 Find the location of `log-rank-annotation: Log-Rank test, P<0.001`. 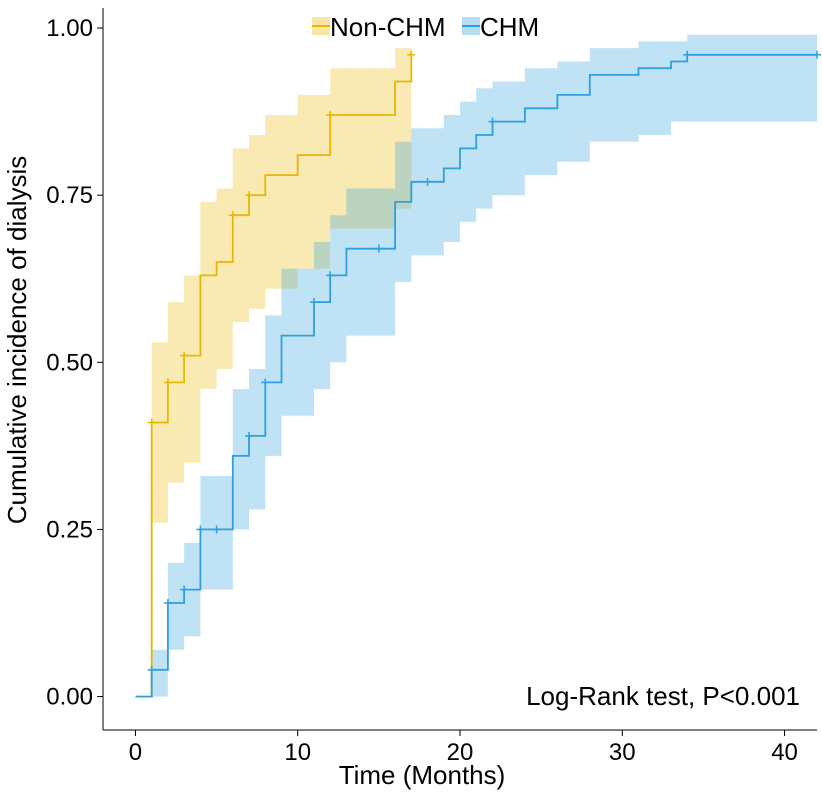

log-rank-annotation: Log-Rank test, P<0.001 is located at coordinates (663, 696).